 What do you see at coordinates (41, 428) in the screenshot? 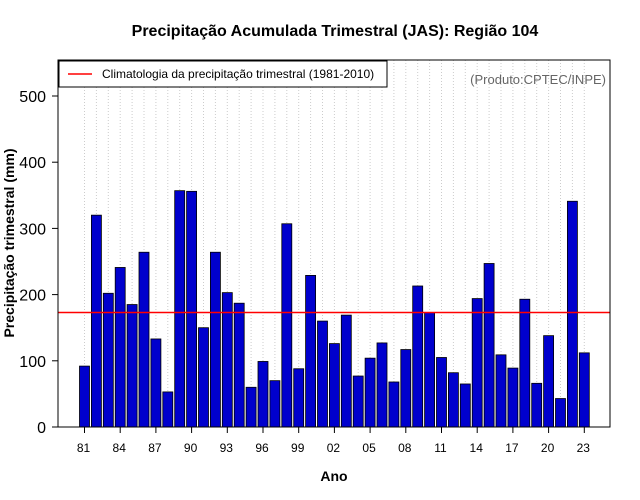
I see `y-tick-label: 0` at bounding box center [41, 428].